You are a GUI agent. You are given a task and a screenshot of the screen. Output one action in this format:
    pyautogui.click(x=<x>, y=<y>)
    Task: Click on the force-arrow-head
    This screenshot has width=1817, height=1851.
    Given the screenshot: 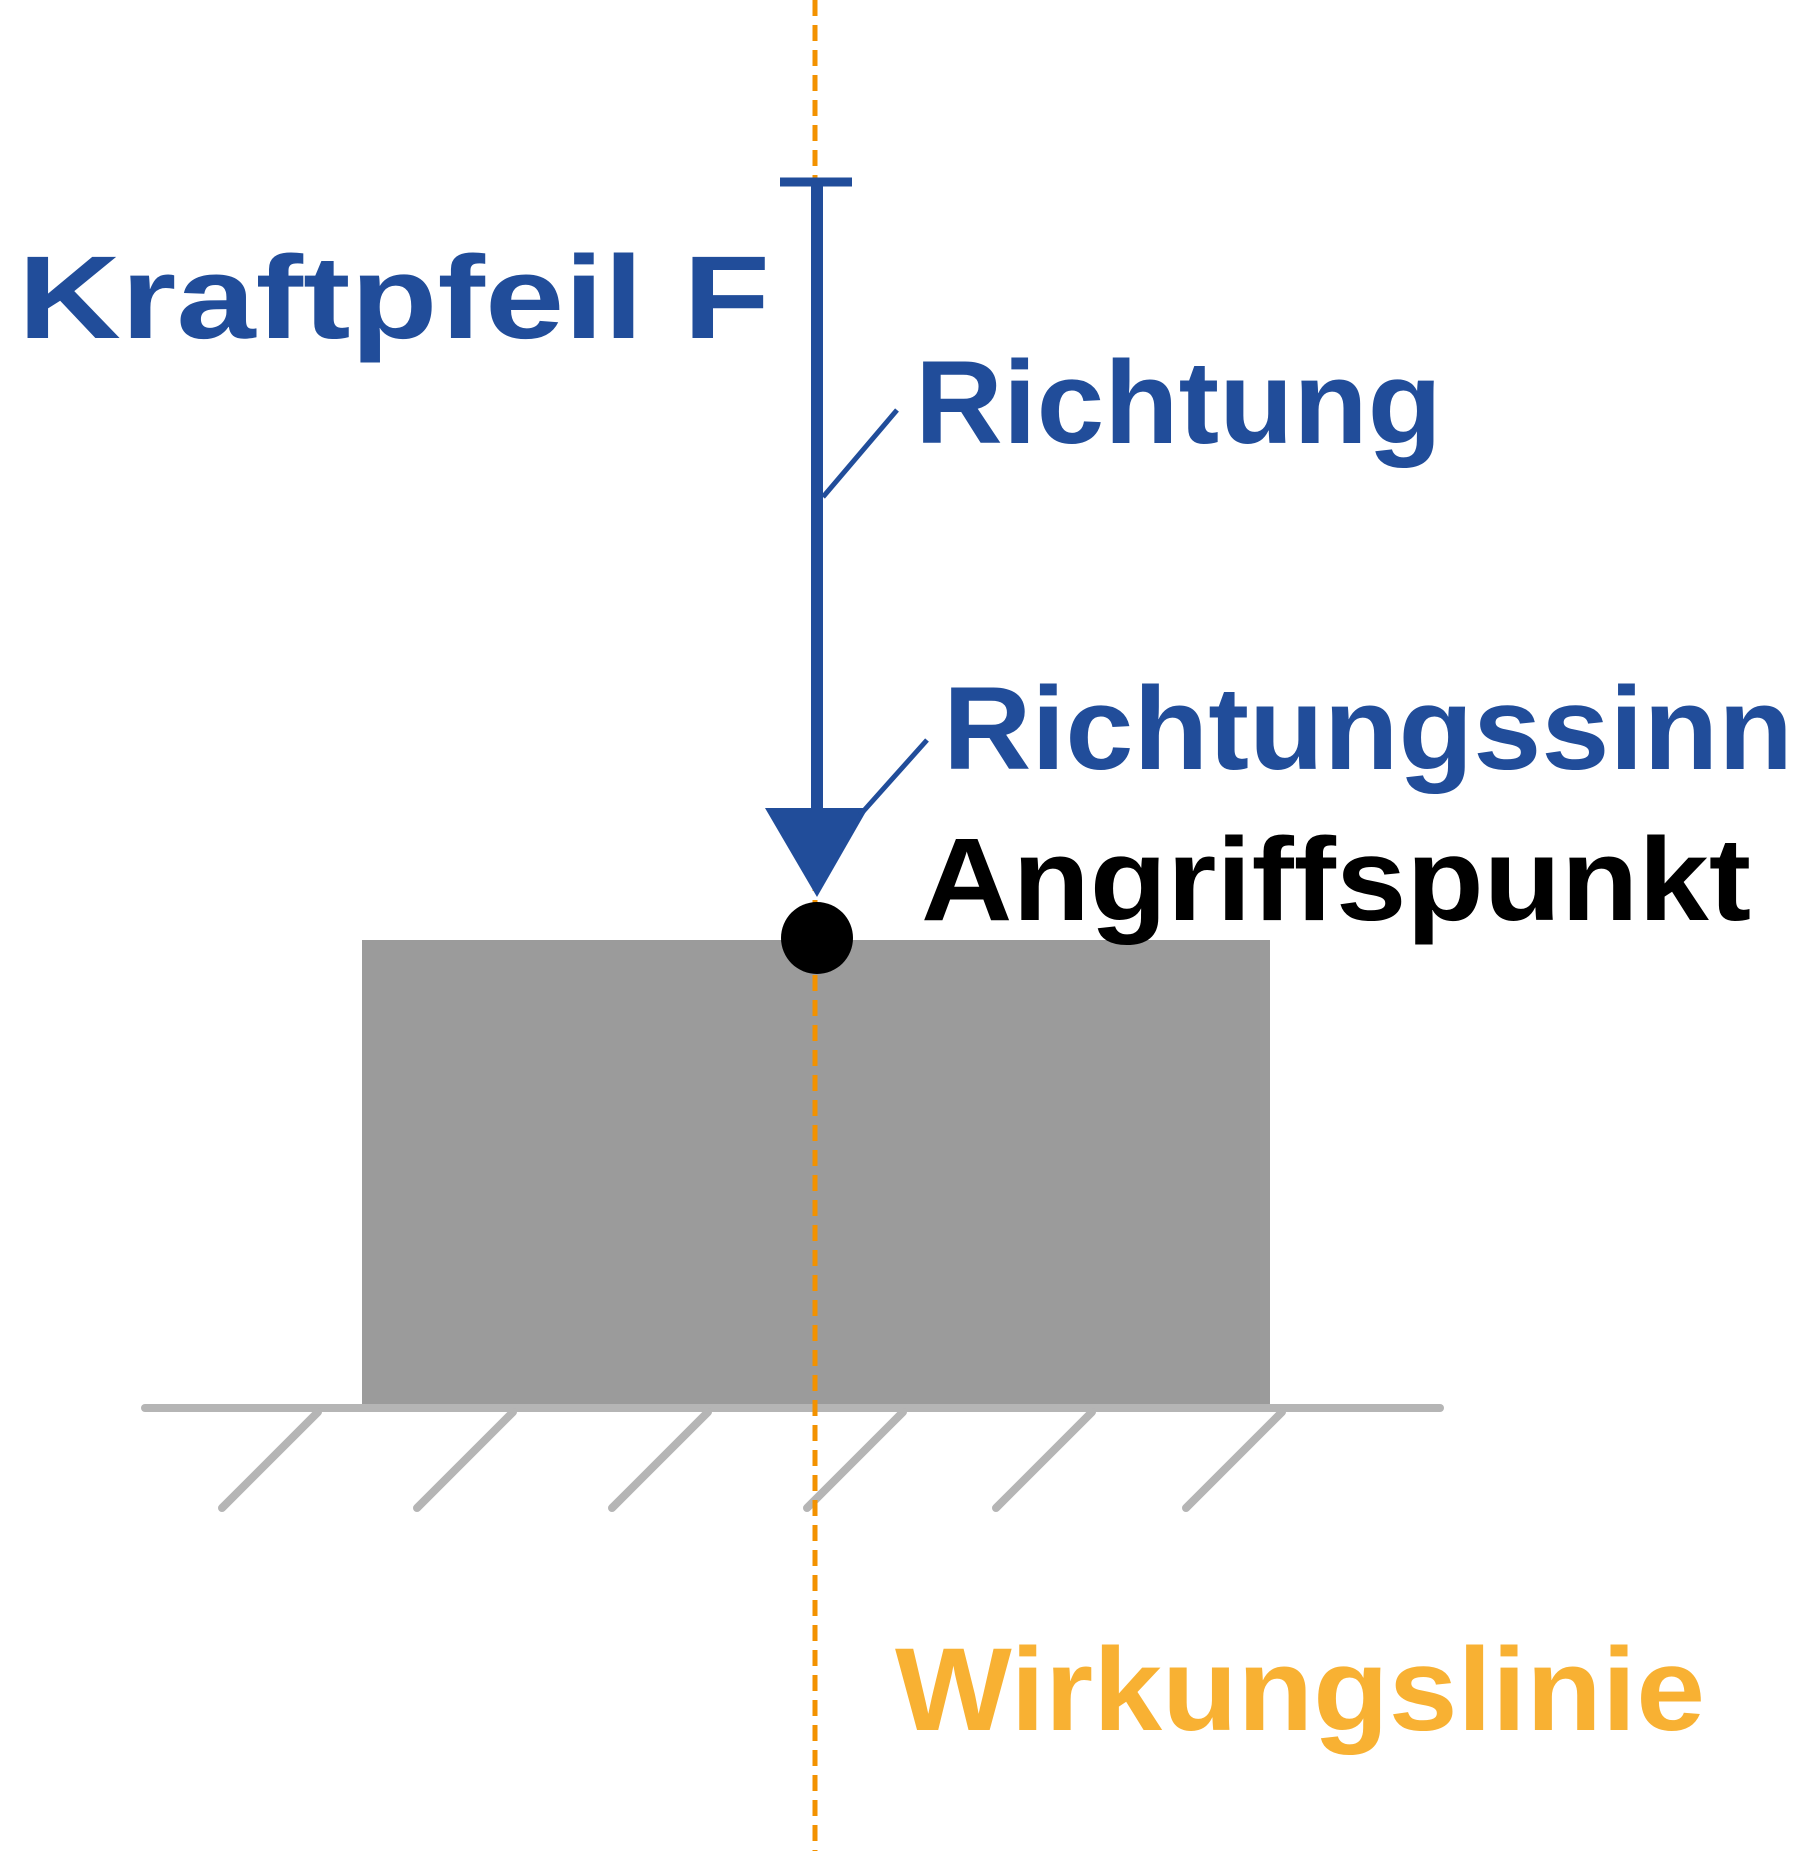 What is the action you would take?
    pyautogui.click(x=816, y=852)
    